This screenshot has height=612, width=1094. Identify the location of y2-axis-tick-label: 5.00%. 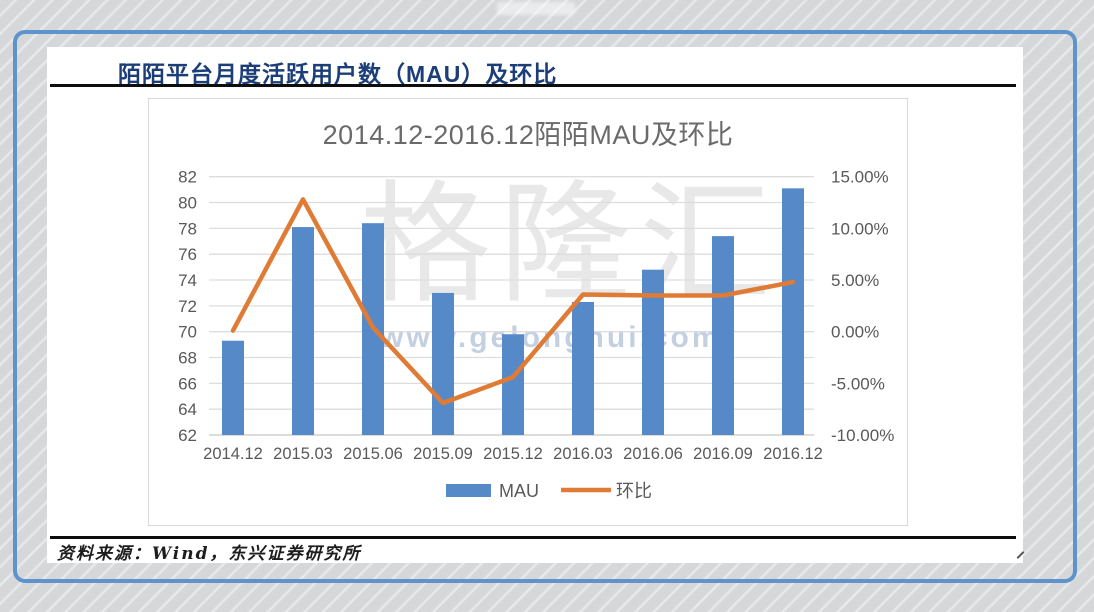
(855, 280).